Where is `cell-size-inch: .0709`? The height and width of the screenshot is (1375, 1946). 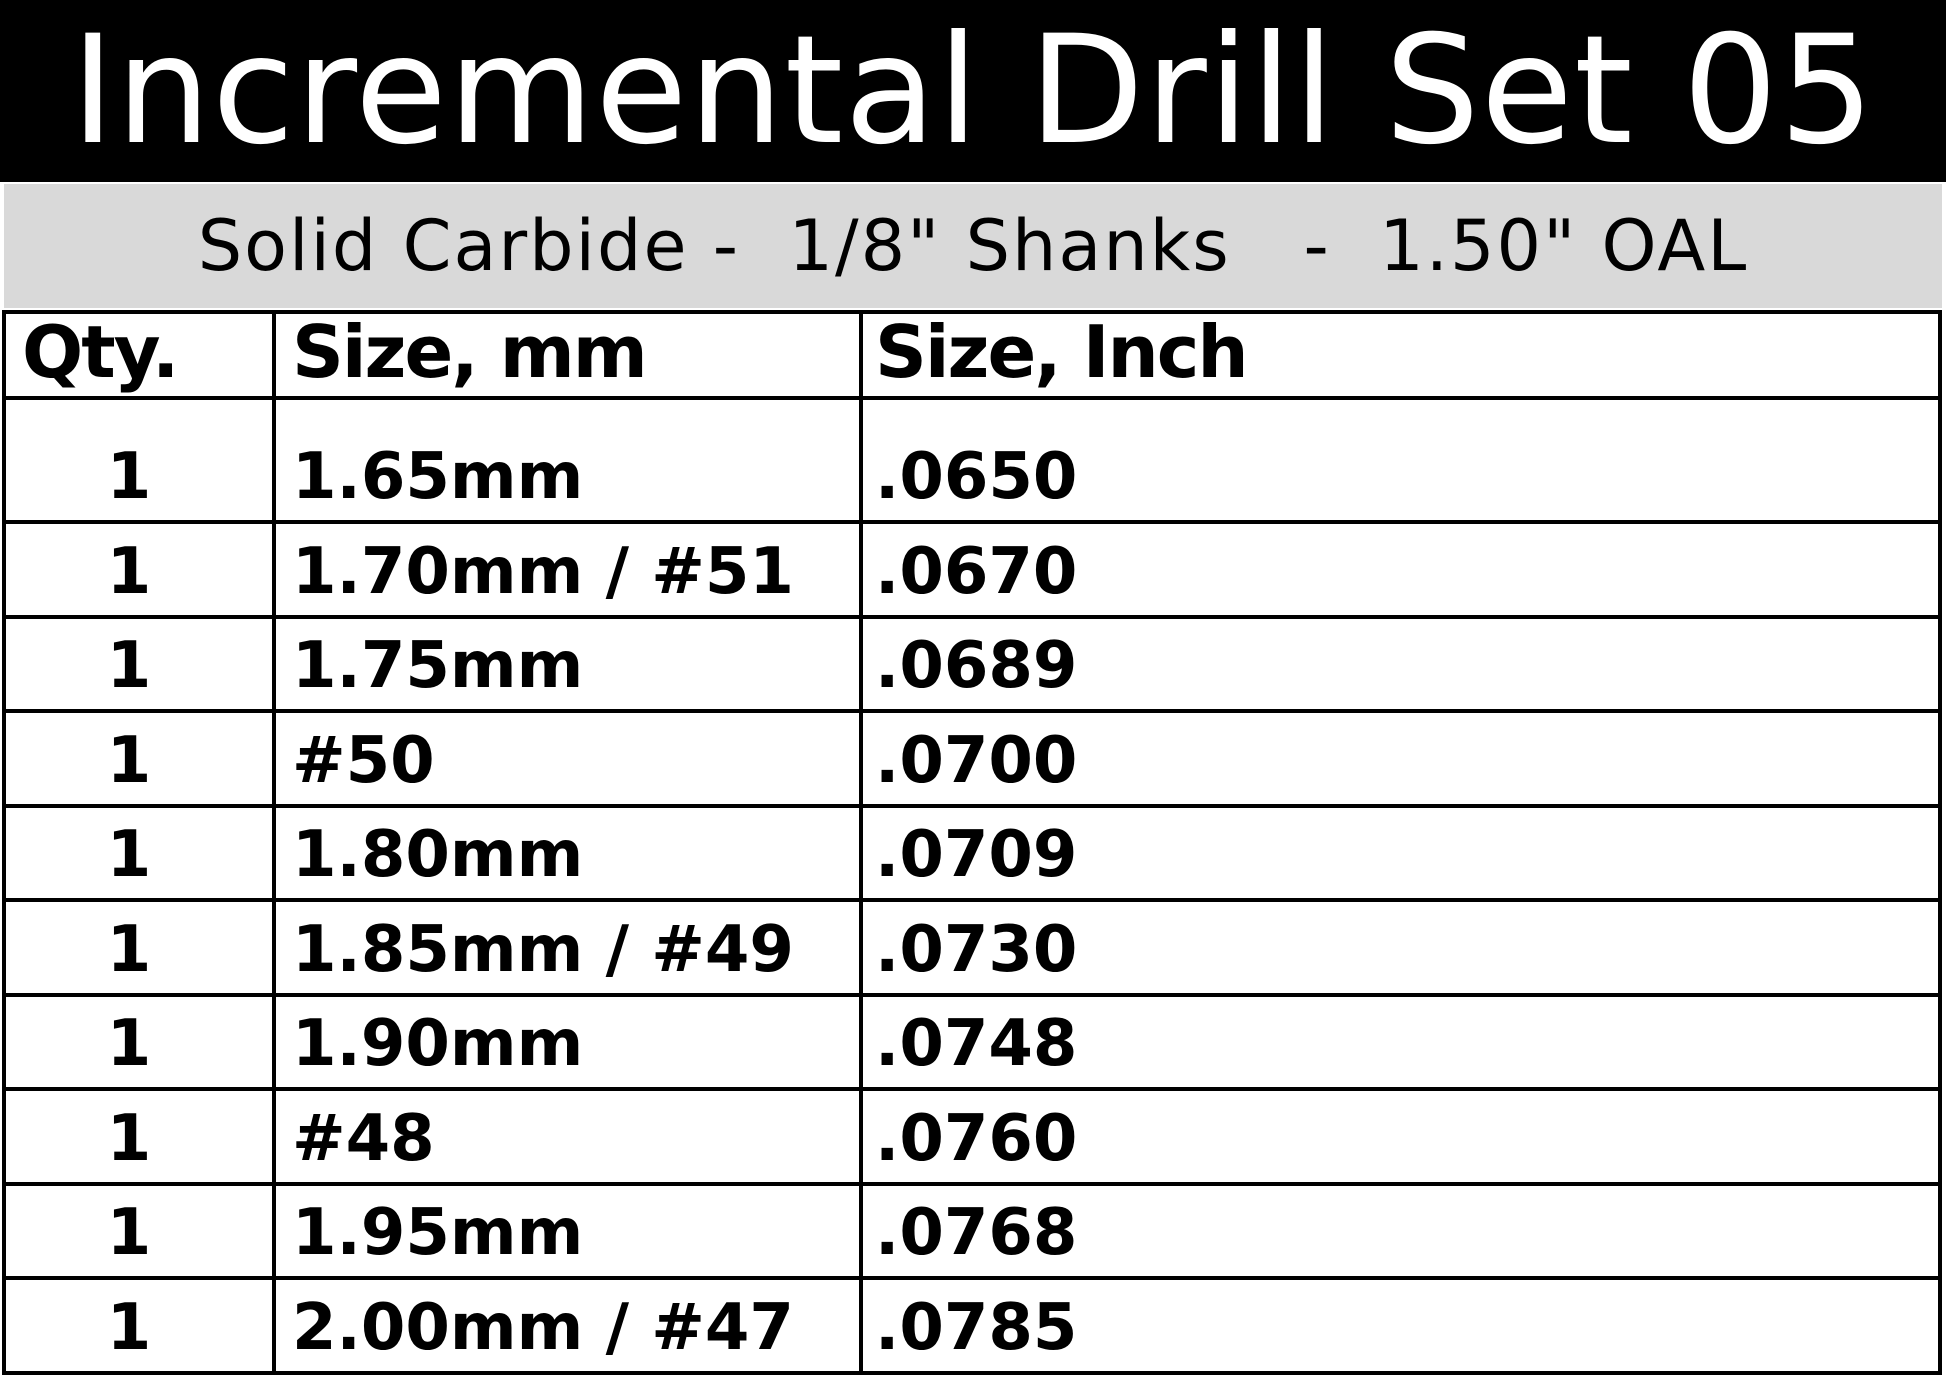 cell-size-inch: .0709 is located at coordinates (1400, 852).